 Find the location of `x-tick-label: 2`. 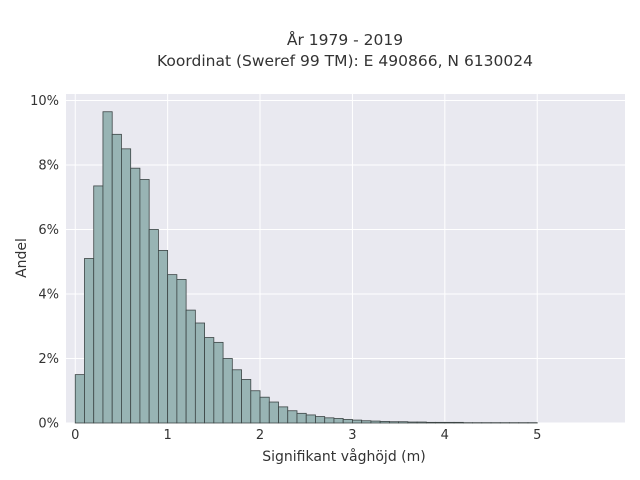

x-tick-label: 2 is located at coordinates (260, 435).